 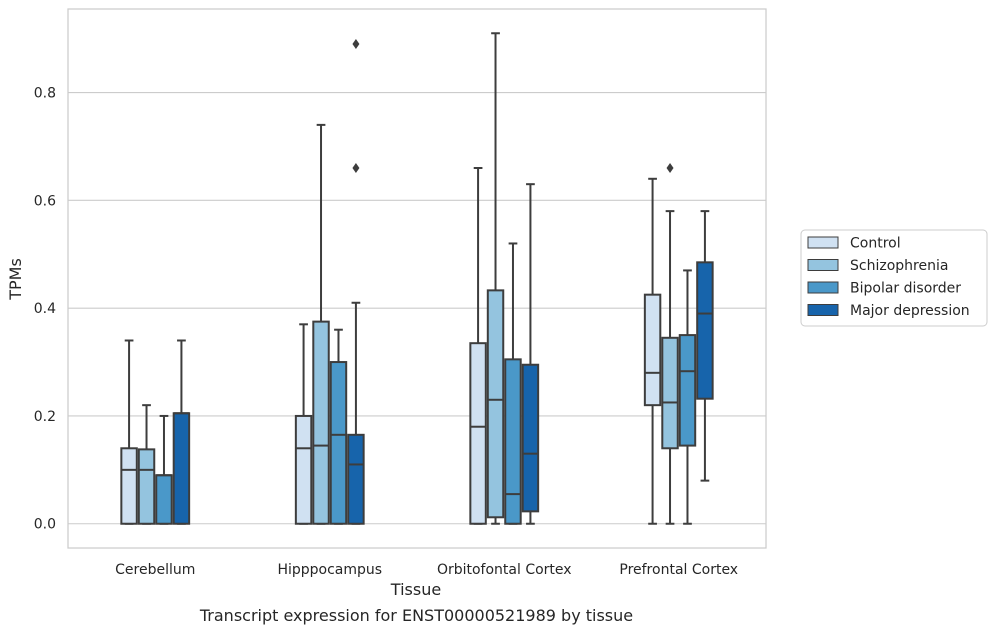 What do you see at coordinates (905, 289) in the screenshot?
I see `legend-label: Bipolar disorder` at bounding box center [905, 289].